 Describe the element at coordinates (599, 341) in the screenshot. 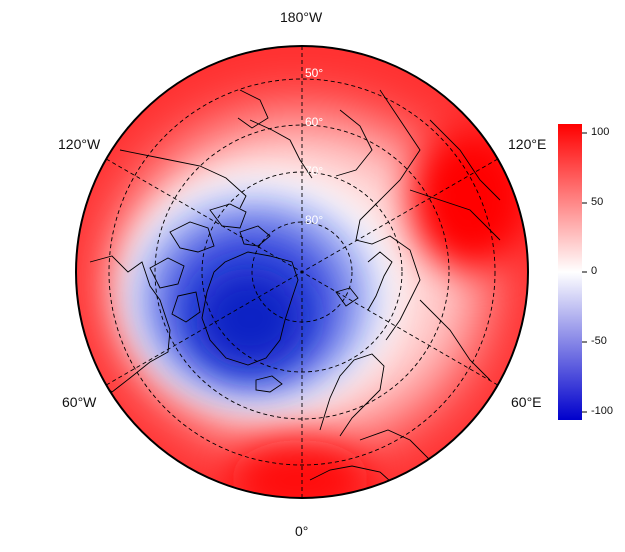

I see `colorbar-label-neg50: -50` at that location.